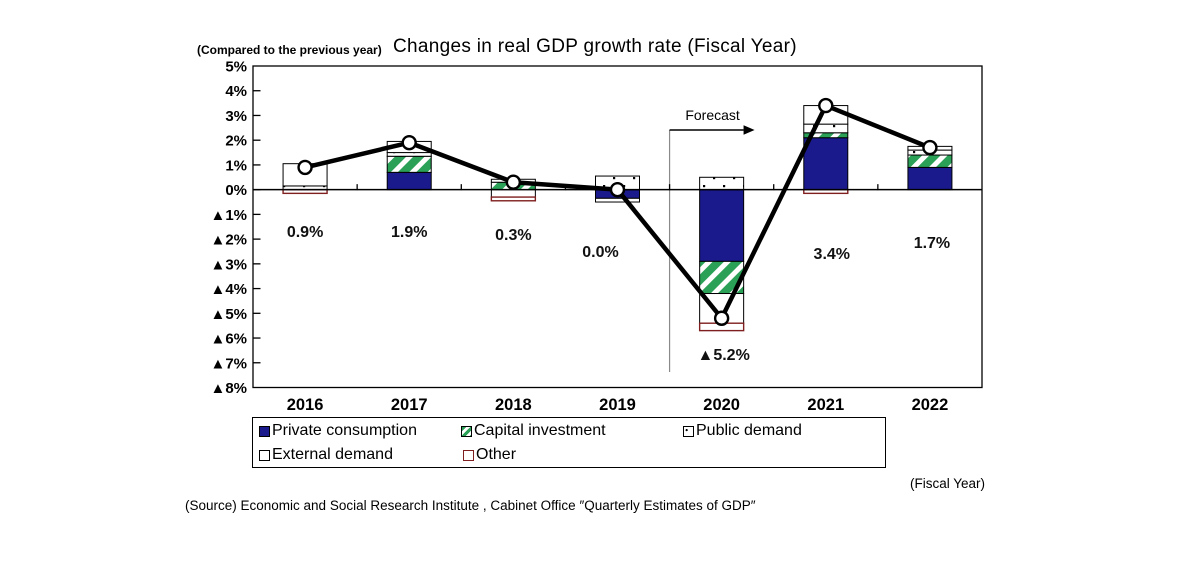 The image size is (1180, 564). Describe the element at coordinates (468, 455) in the screenshot. I see `other-swatch-icon` at that location.